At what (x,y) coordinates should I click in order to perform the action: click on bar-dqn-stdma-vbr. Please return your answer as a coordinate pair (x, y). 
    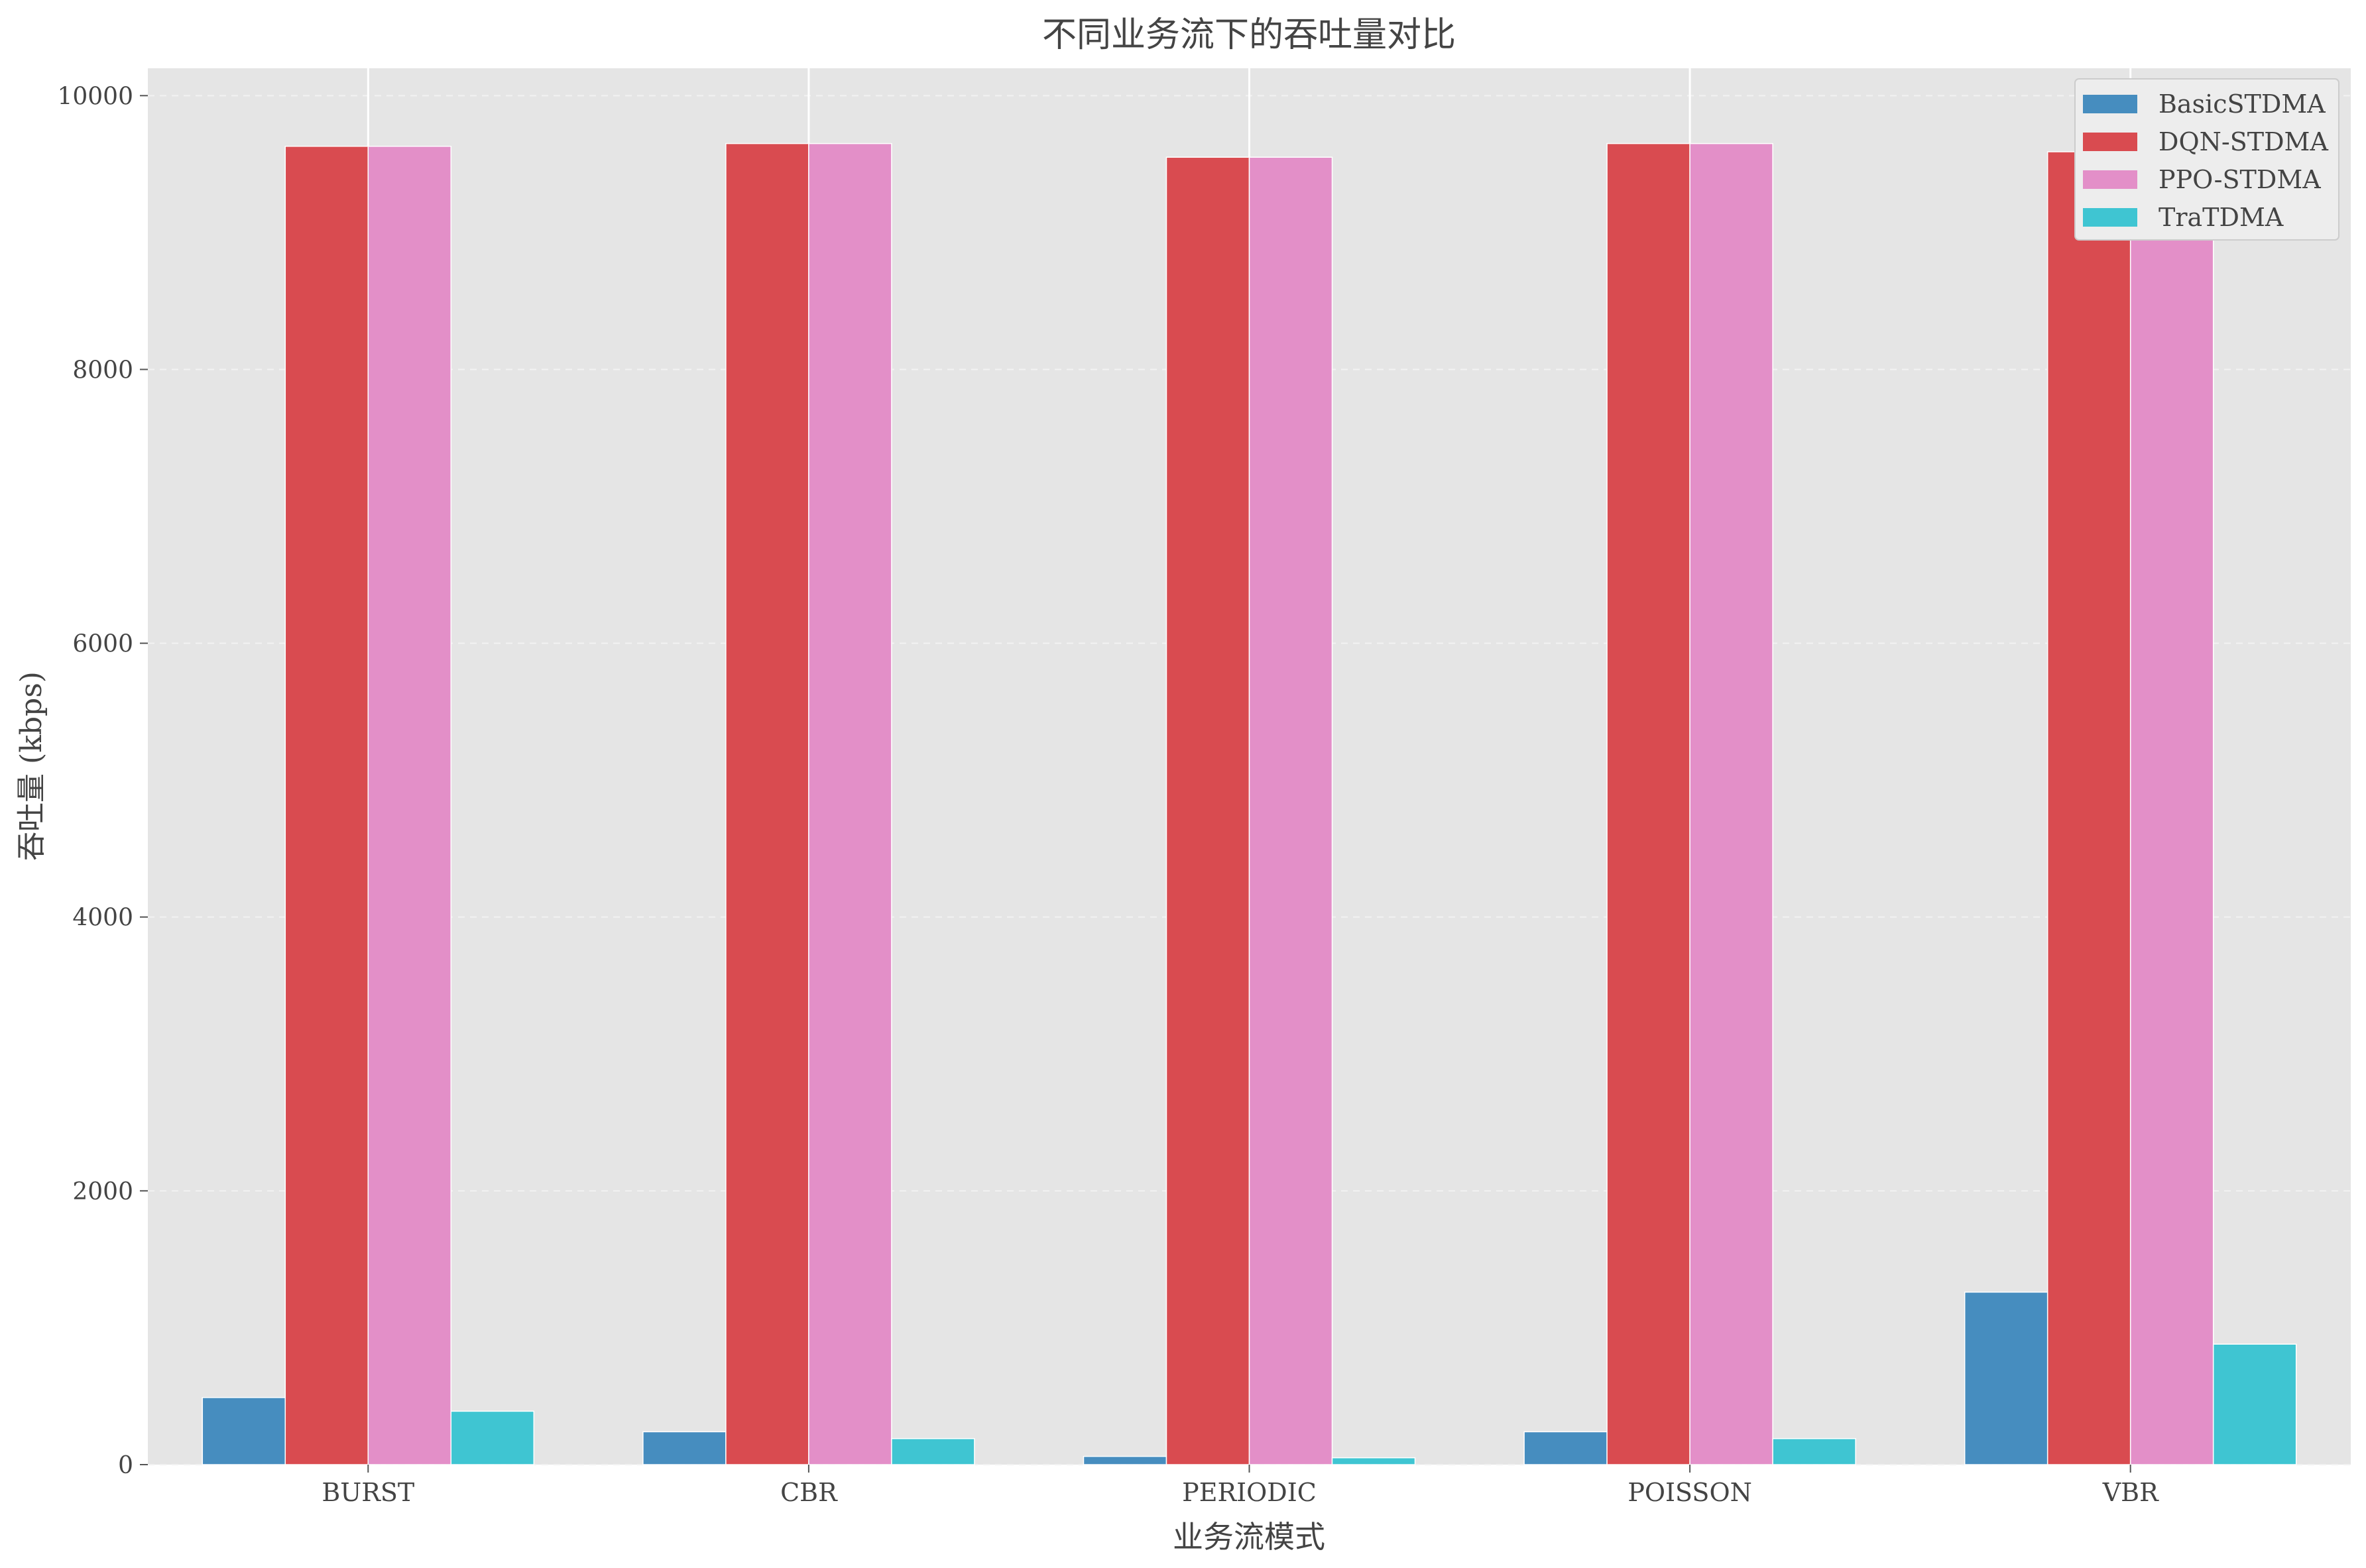
    Looking at the image, I should click on (2089, 808).